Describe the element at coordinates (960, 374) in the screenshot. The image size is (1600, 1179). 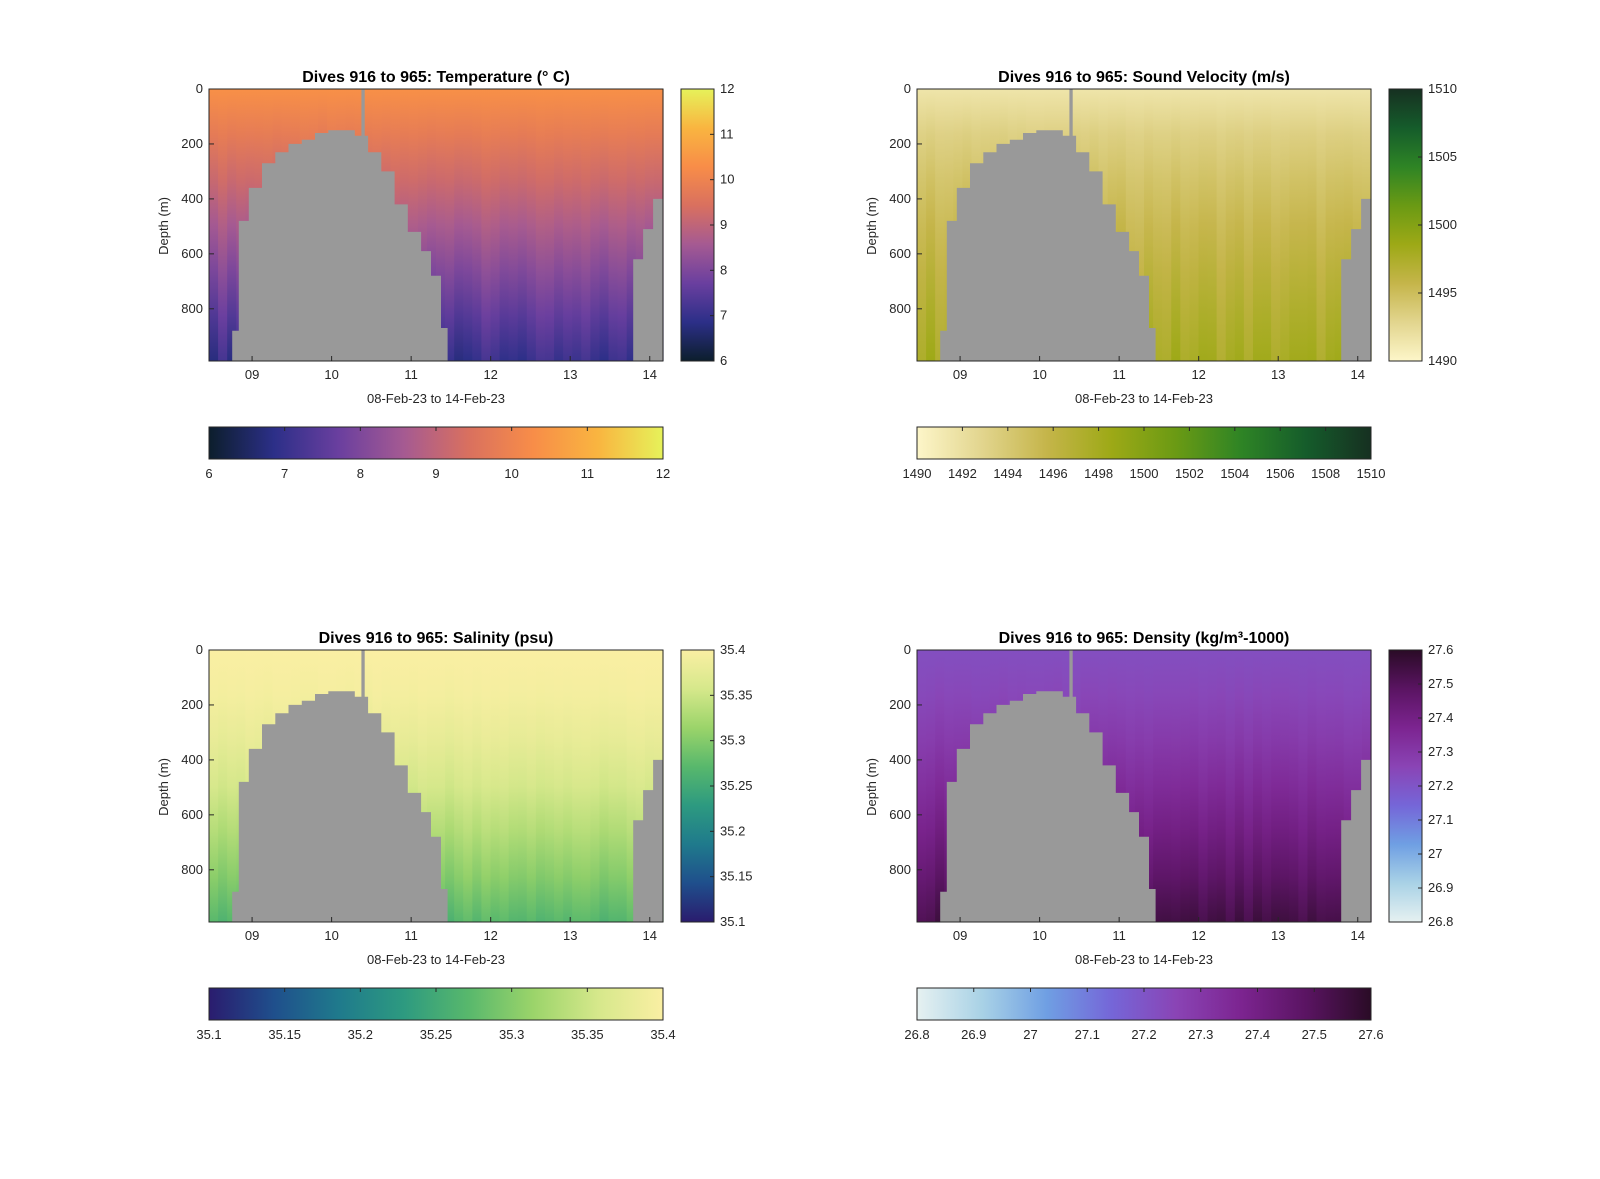
I see `x-tick-label: 09` at that location.